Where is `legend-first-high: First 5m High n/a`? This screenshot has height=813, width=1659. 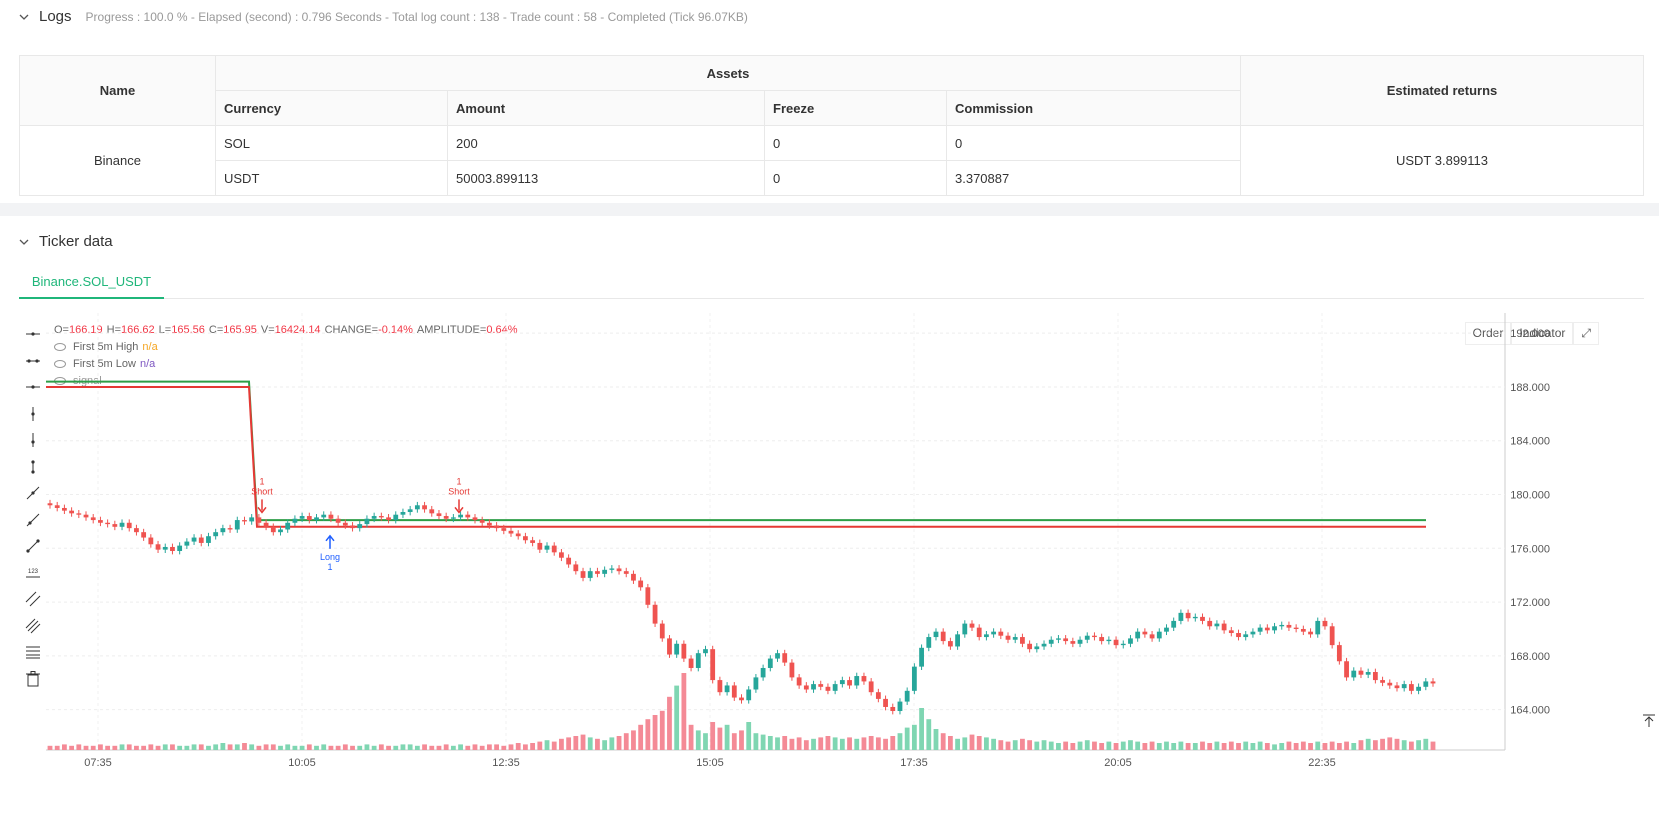 legend-first-high: First 5m High n/a is located at coordinates (286, 346).